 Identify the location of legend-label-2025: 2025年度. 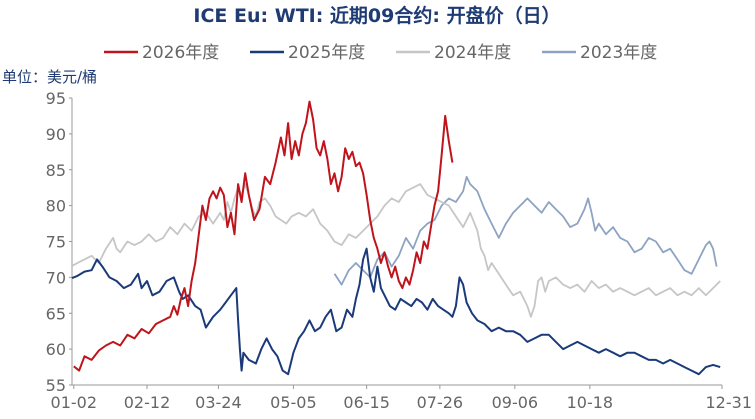
(326, 53).